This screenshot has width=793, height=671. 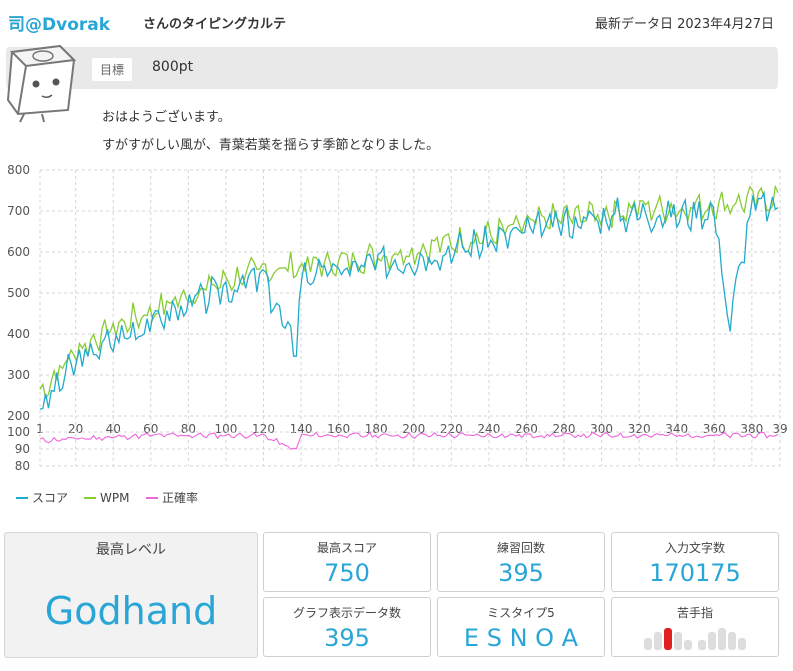 What do you see at coordinates (684, 24) in the screenshot?
I see `latest-date: 最新データ日 2023年4月27日` at bounding box center [684, 24].